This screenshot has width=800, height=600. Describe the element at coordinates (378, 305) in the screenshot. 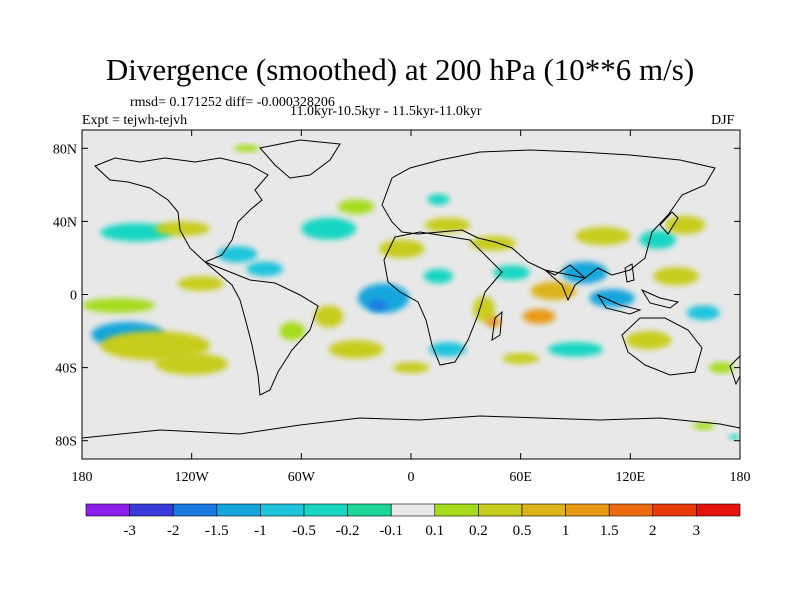

I see `region-atl-eq-blue2` at that location.